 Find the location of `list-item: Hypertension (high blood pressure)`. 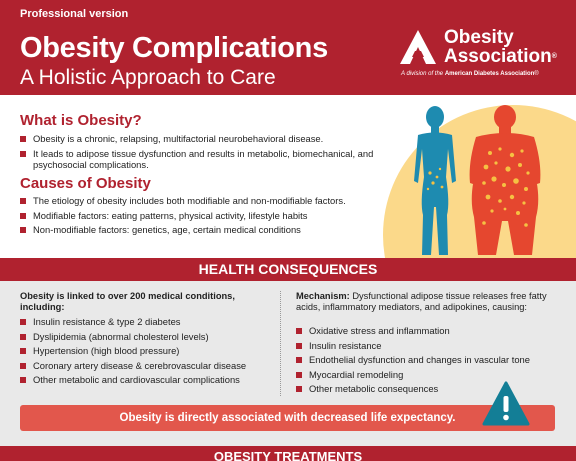

list-item: Hypertension (high blood pressure) is located at coordinates (147, 351).